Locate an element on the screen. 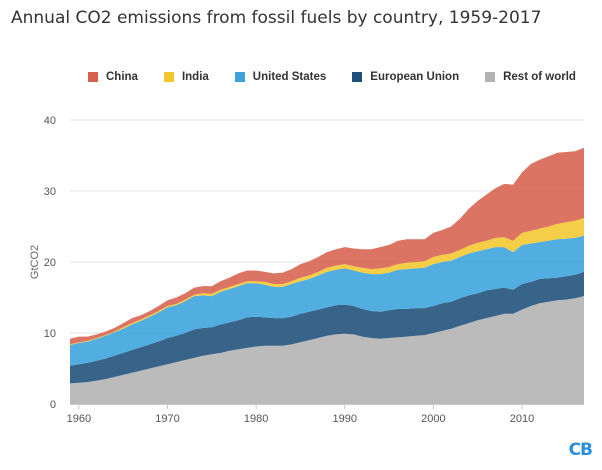 The image size is (602, 470). legend-item-india: India is located at coordinates (186, 77).